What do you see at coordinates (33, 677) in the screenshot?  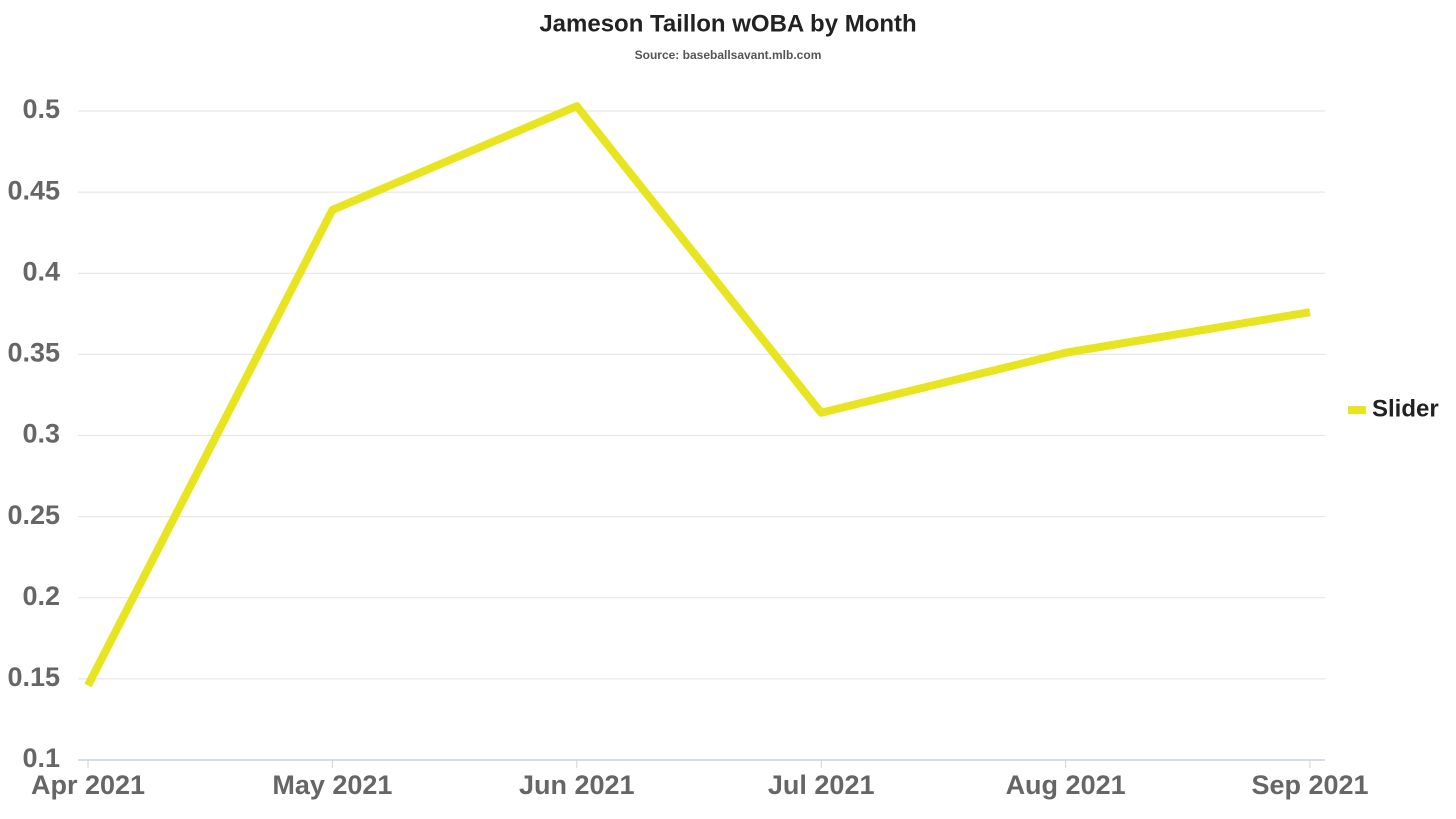 I see `y-tick-label: 0.15` at bounding box center [33, 677].